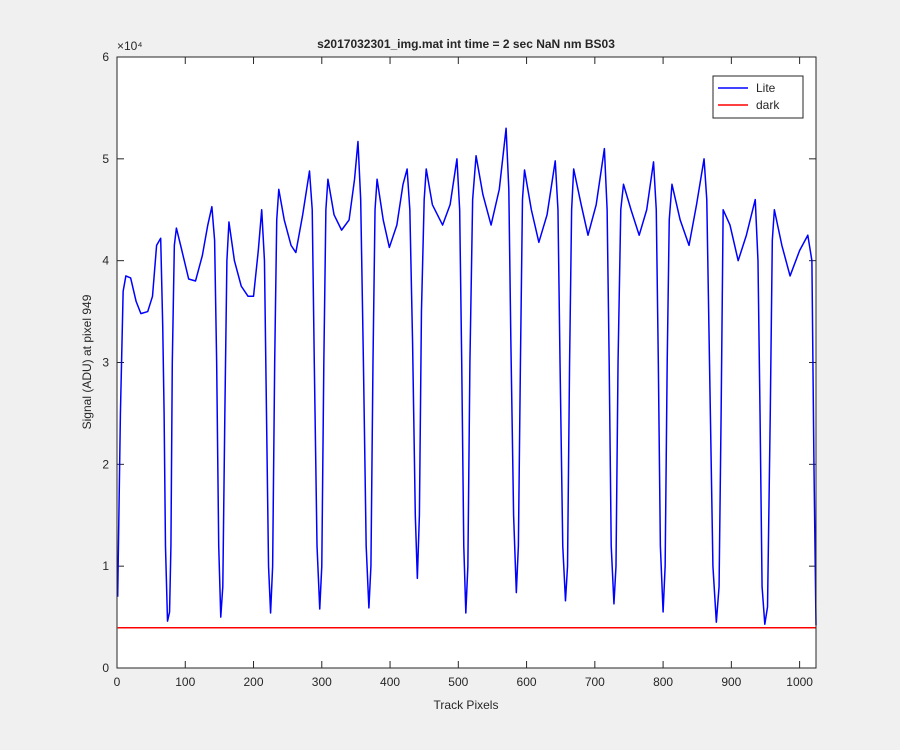 This screenshot has width=900, height=750. Describe the element at coordinates (254, 682) in the screenshot. I see `x-tick-label: 200` at that location.